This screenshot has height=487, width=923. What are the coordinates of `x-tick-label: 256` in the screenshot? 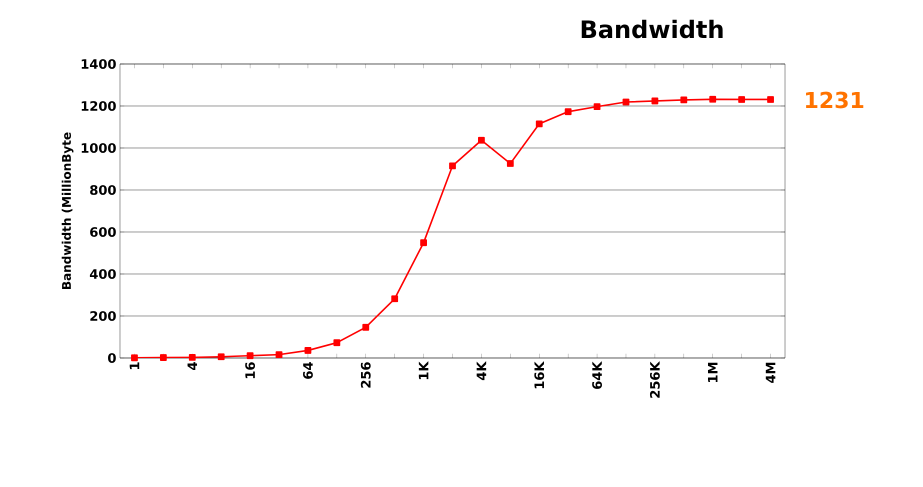 It's located at (365, 375).